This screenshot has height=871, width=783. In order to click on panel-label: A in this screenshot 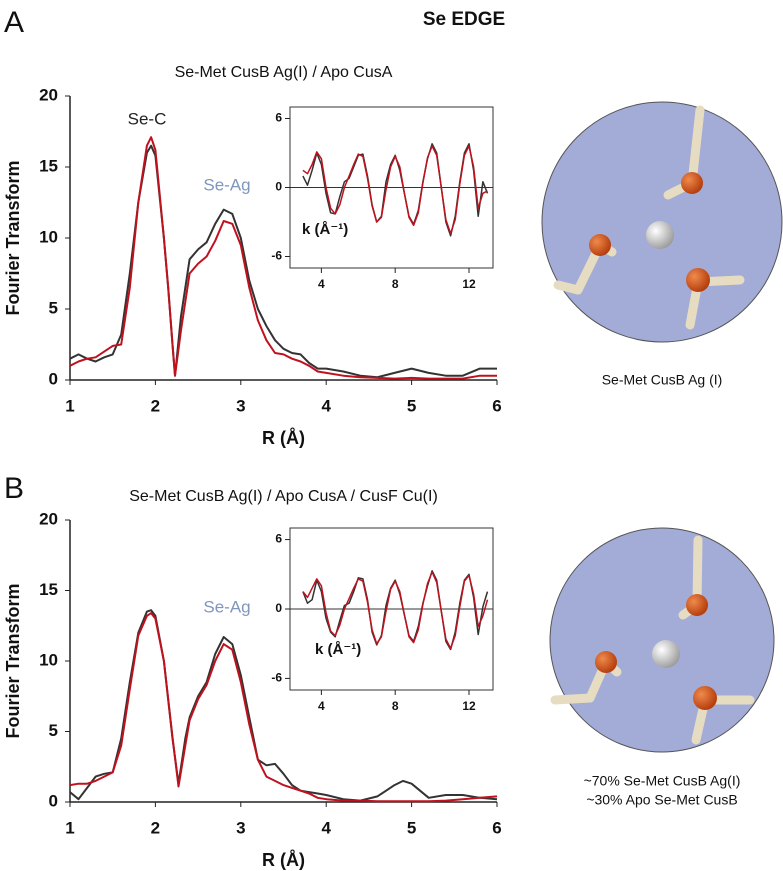, I will do `click(14, 22)`.